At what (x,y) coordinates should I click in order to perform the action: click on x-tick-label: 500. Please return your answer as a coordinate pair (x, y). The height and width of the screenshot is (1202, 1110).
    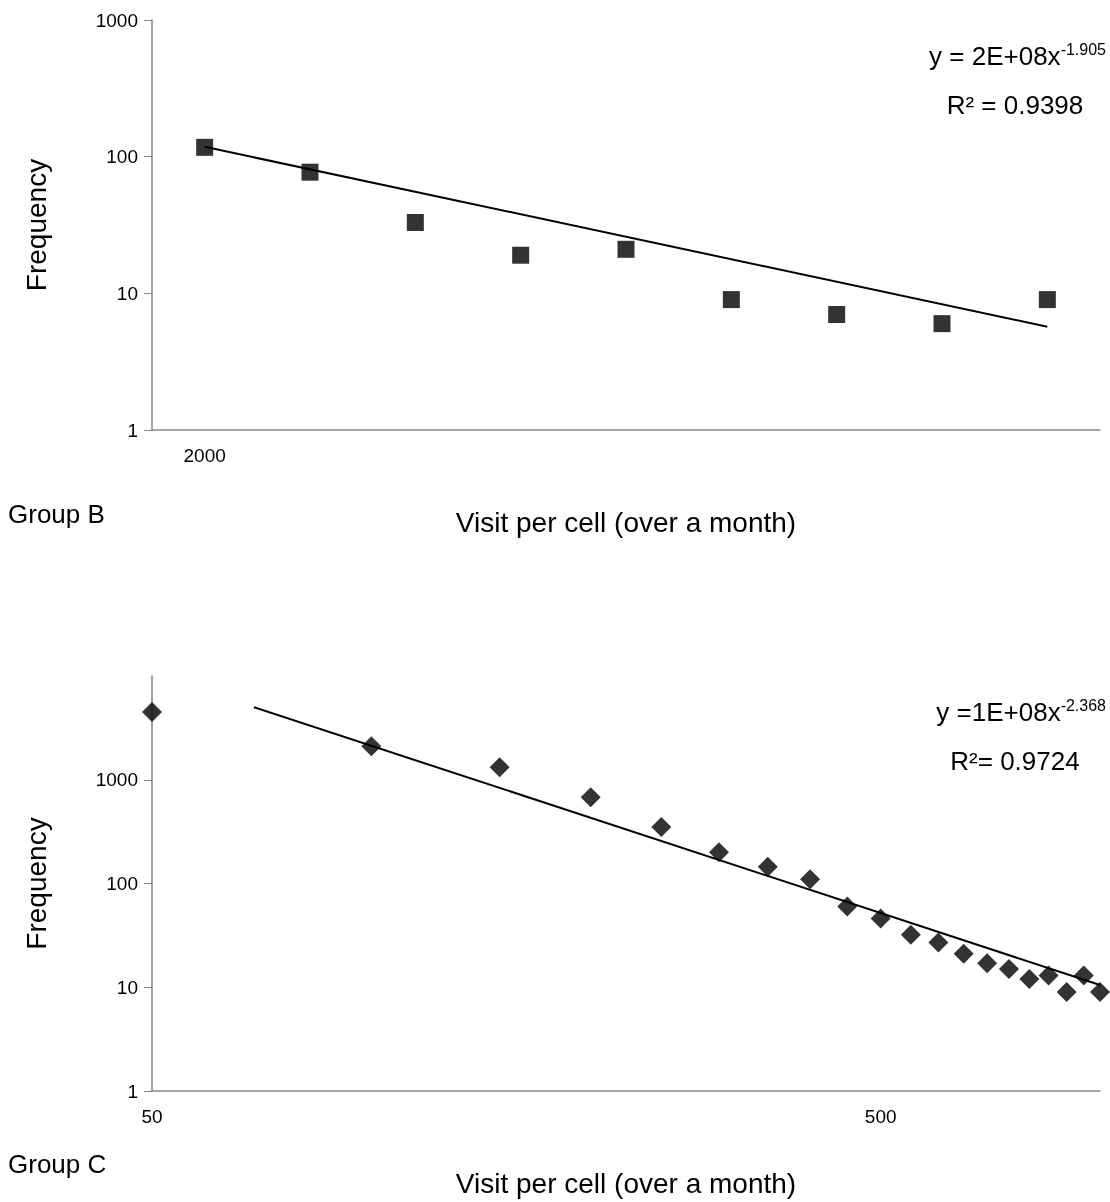
    Looking at the image, I should click on (880, 1116).